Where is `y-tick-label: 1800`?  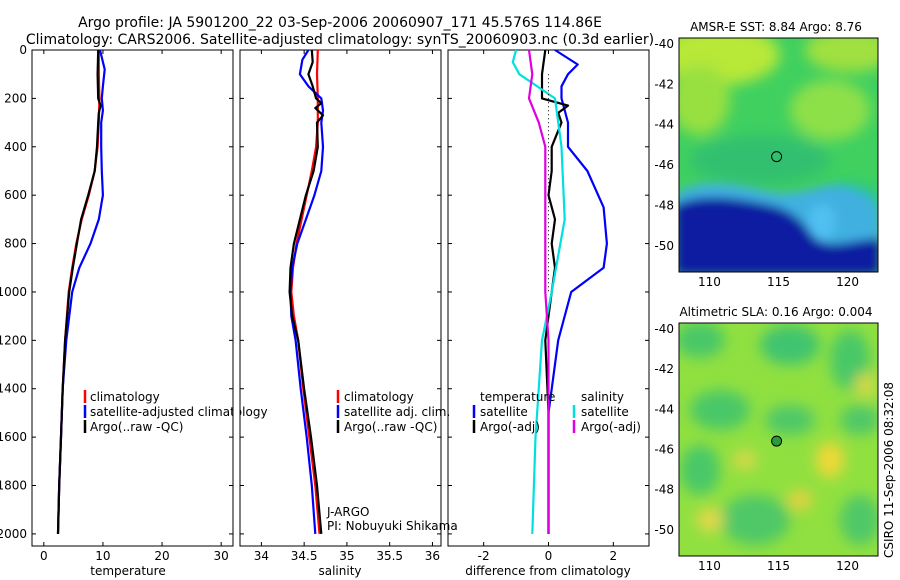 y-tick-label: 1800 is located at coordinates (13, 486).